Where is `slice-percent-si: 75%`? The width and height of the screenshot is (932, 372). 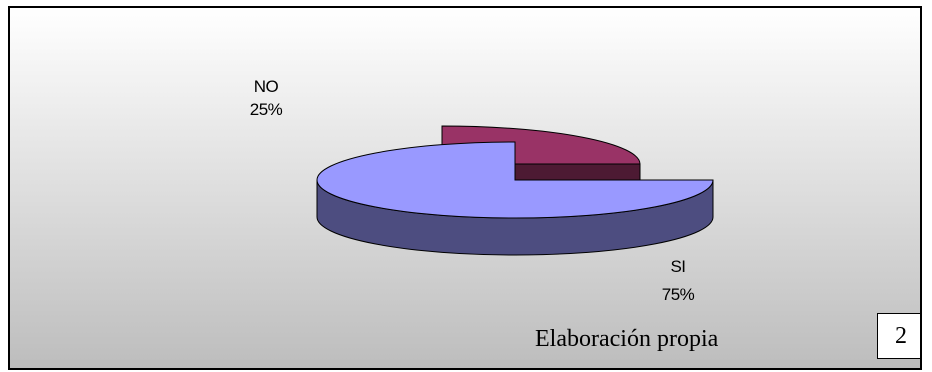 slice-percent-si: 75% is located at coordinates (678, 294).